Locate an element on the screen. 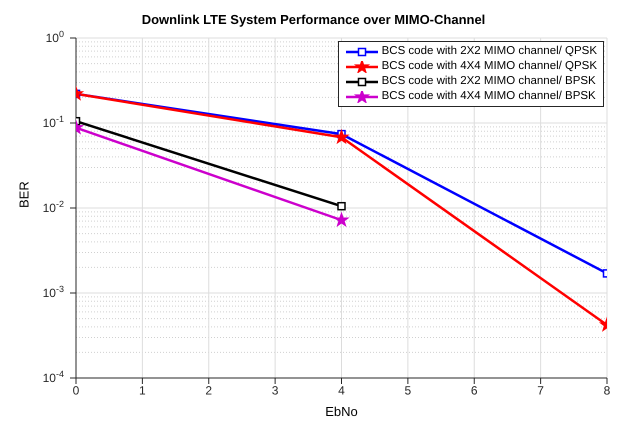 The height and width of the screenshot is (436, 627). x-tick-label: 2 is located at coordinates (208, 391).